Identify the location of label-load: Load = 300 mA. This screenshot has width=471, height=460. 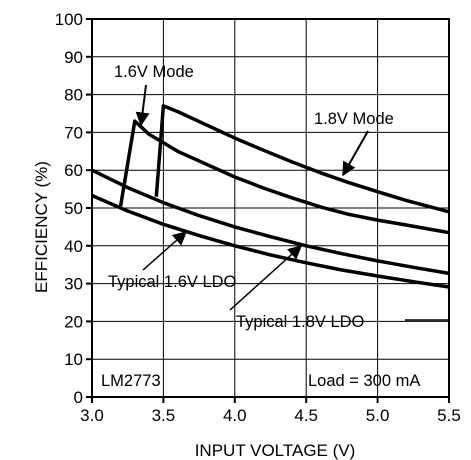
(364, 381).